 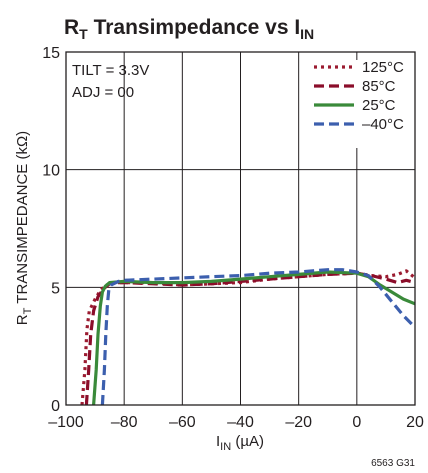 I want to click on y-axis-label-main: R, so click(x=22, y=319).